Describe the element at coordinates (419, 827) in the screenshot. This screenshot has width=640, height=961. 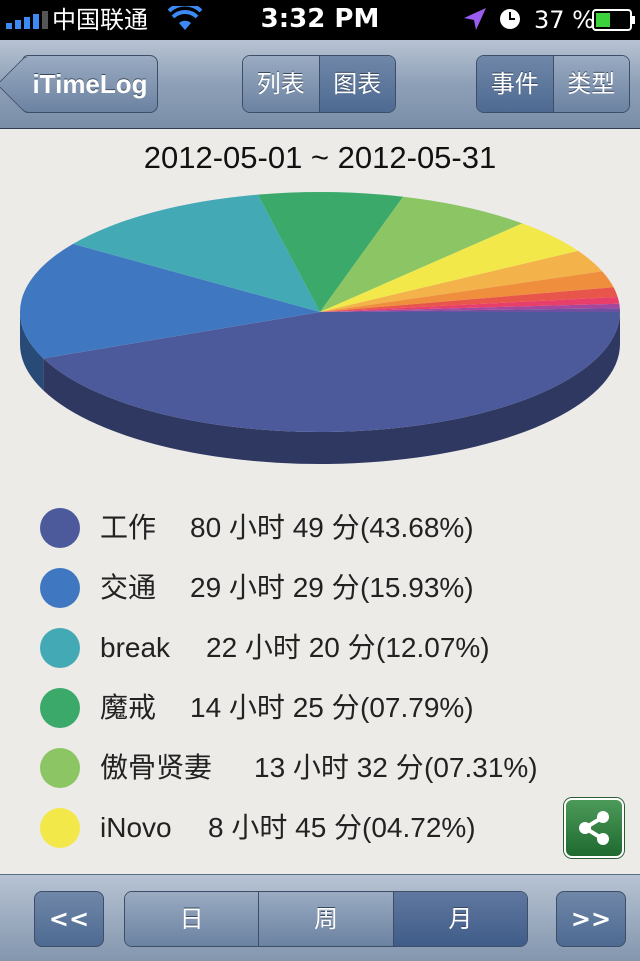
I see `legend-percent: (04.72%)` at that location.